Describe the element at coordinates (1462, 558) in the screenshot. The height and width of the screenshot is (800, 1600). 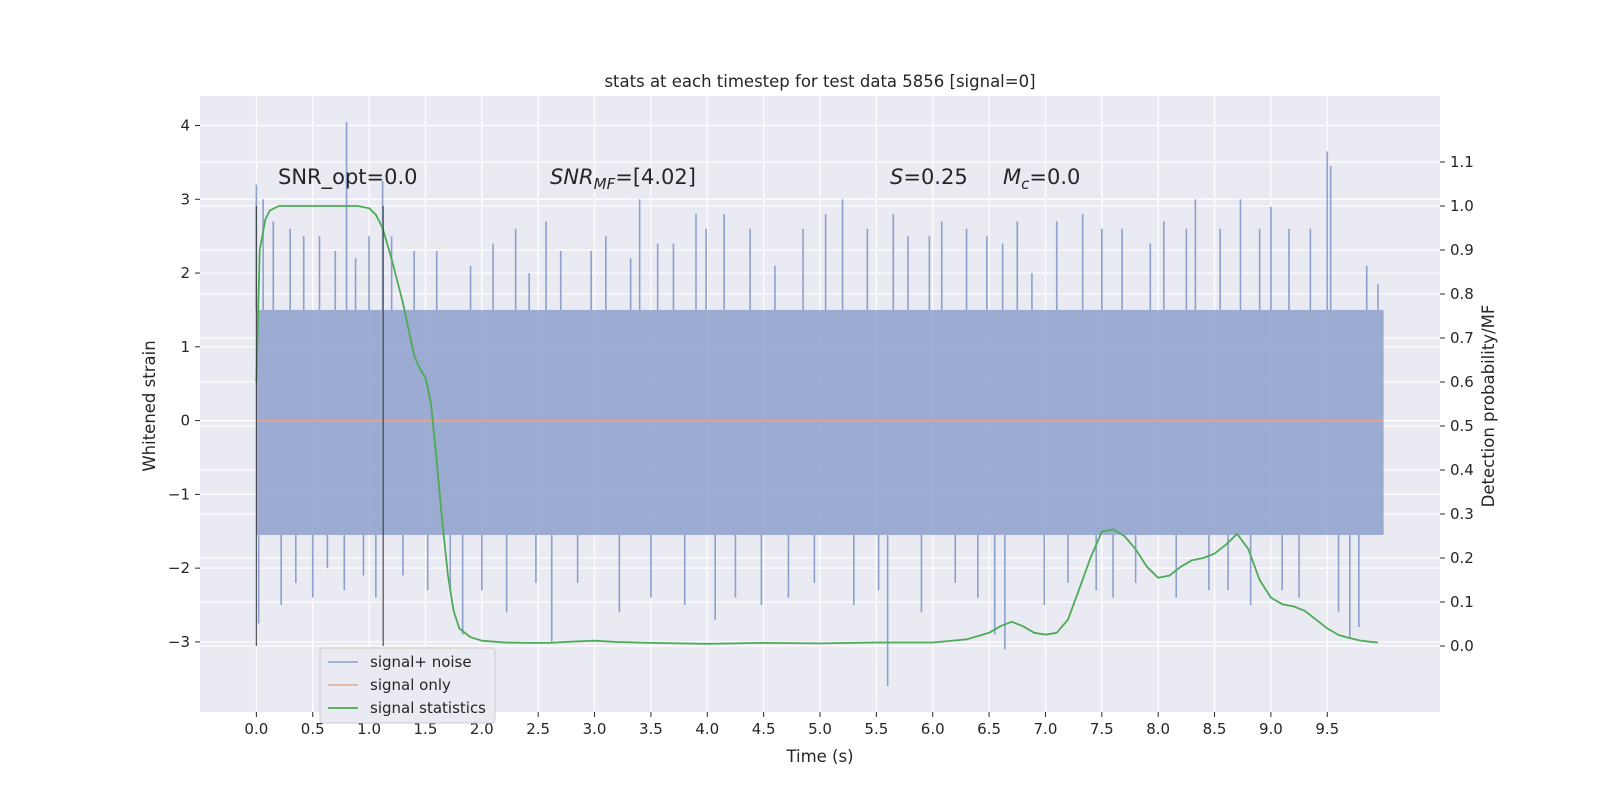
I see `y2-tick-label: 0.2` at that location.